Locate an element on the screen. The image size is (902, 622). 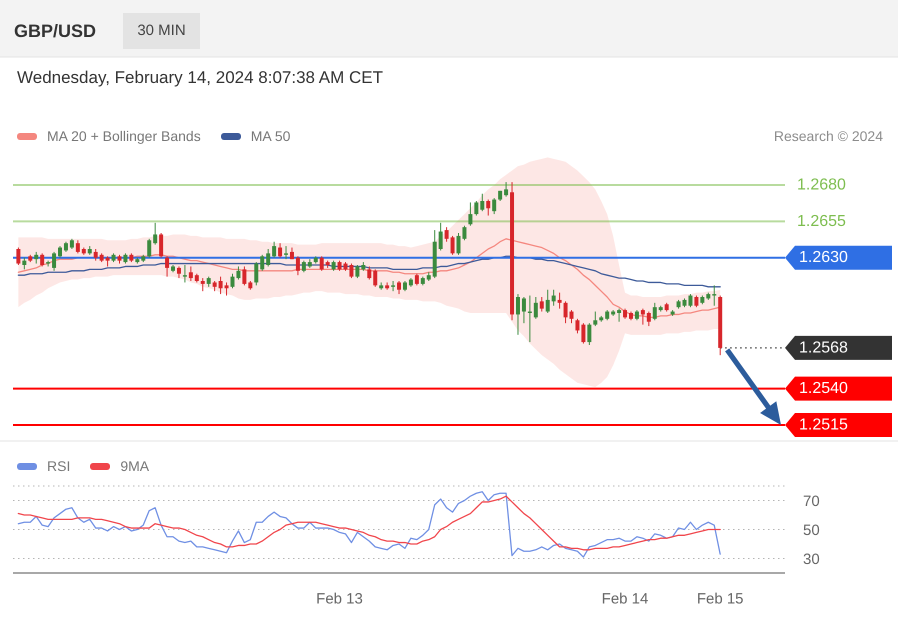
text: Wednesday, February 14, 2024 8:07:38 AM CET is located at coordinates (200, 78).